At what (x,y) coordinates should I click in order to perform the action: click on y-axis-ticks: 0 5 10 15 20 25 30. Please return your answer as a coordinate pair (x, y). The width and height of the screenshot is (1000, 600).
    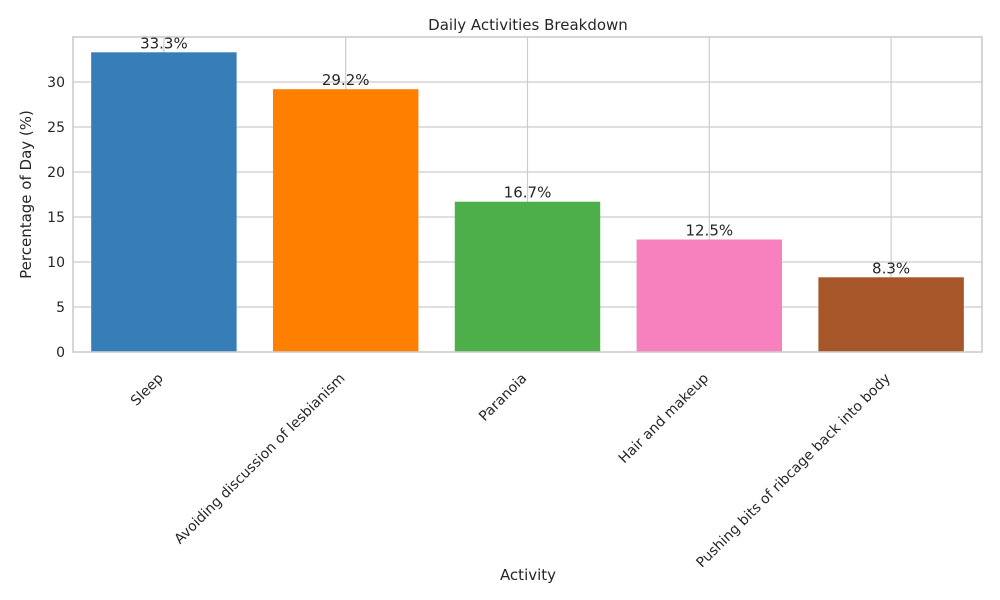
    Looking at the image, I should click on (56, 218).